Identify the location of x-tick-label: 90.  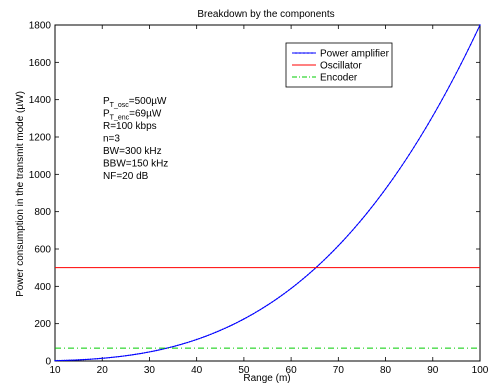
(433, 370).